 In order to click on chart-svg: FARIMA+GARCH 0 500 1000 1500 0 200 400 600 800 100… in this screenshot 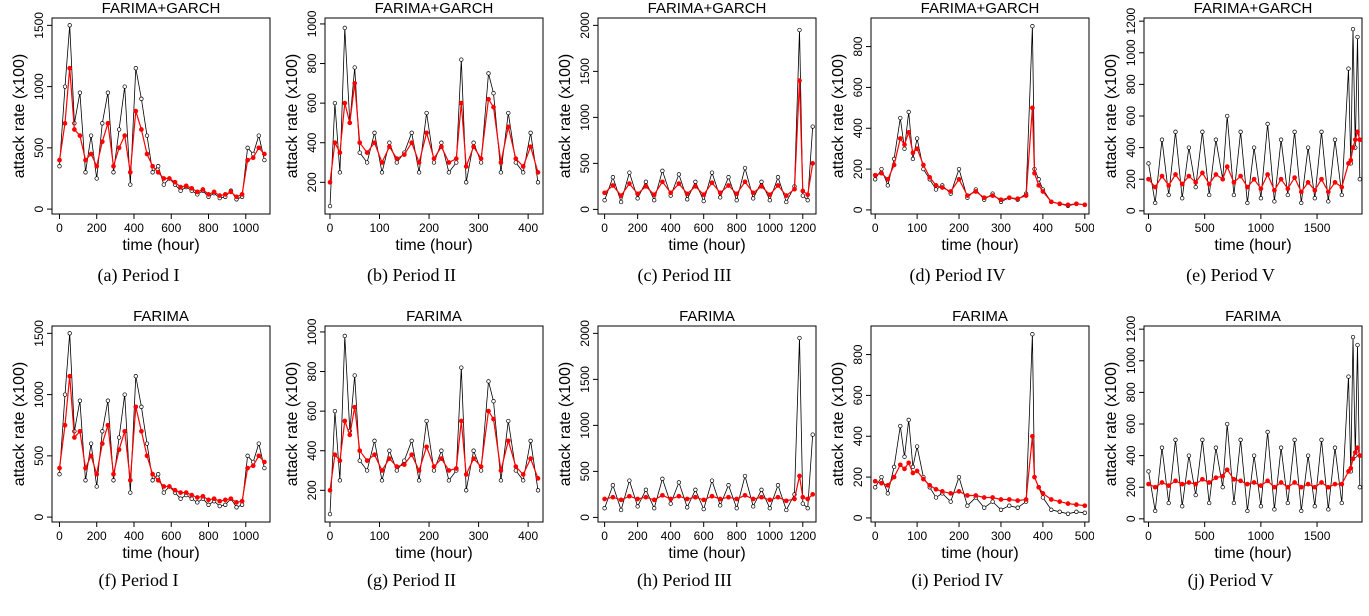, I will do `click(1233, 127)`.